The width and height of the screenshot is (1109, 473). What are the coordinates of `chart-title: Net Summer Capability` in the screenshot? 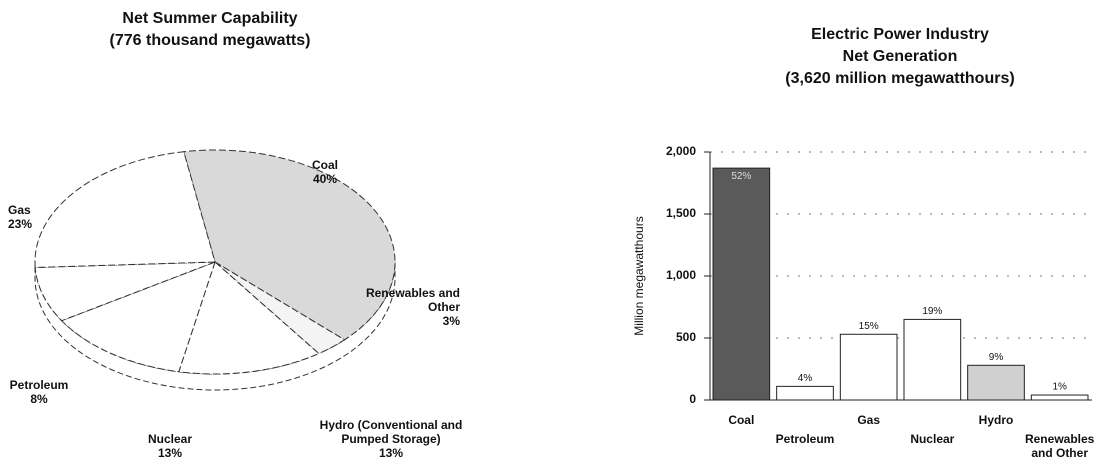 It's located at (210, 18).